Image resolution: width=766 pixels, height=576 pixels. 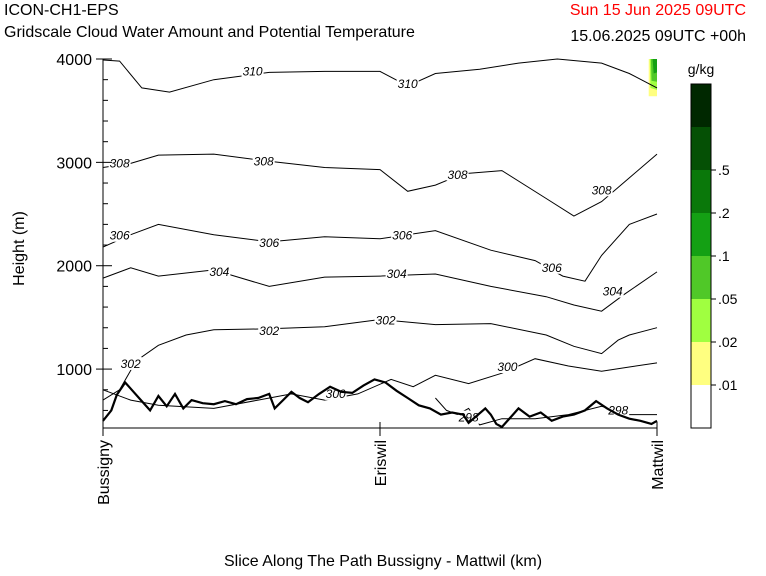 What do you see at coordinates (724, 213) in the screenshot?
I see `colorbar-label-4: .2` at bounding box center [724, 213].